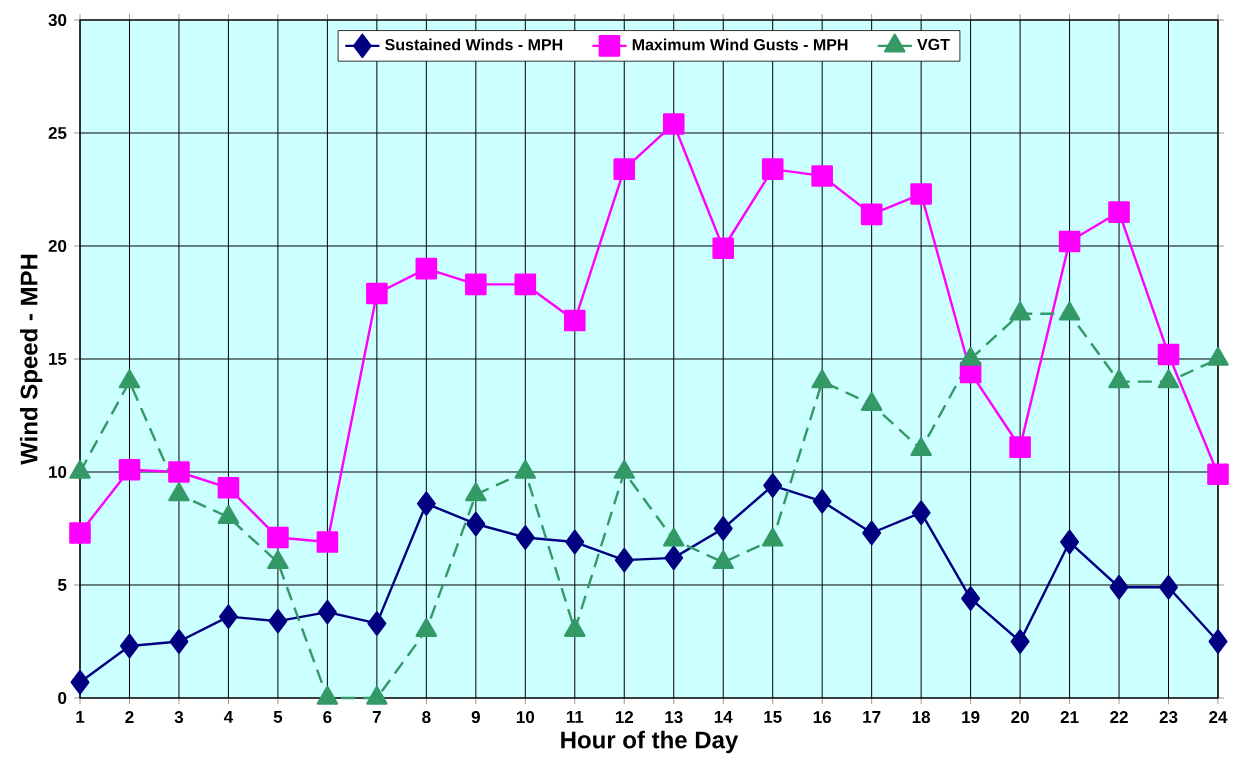 The height and width of the screenshot is (776, 1238). What do you see at coordinates (525, 717) in the screenshot?
I see `x-tick-label: 10` at bounding box center [525, 717].